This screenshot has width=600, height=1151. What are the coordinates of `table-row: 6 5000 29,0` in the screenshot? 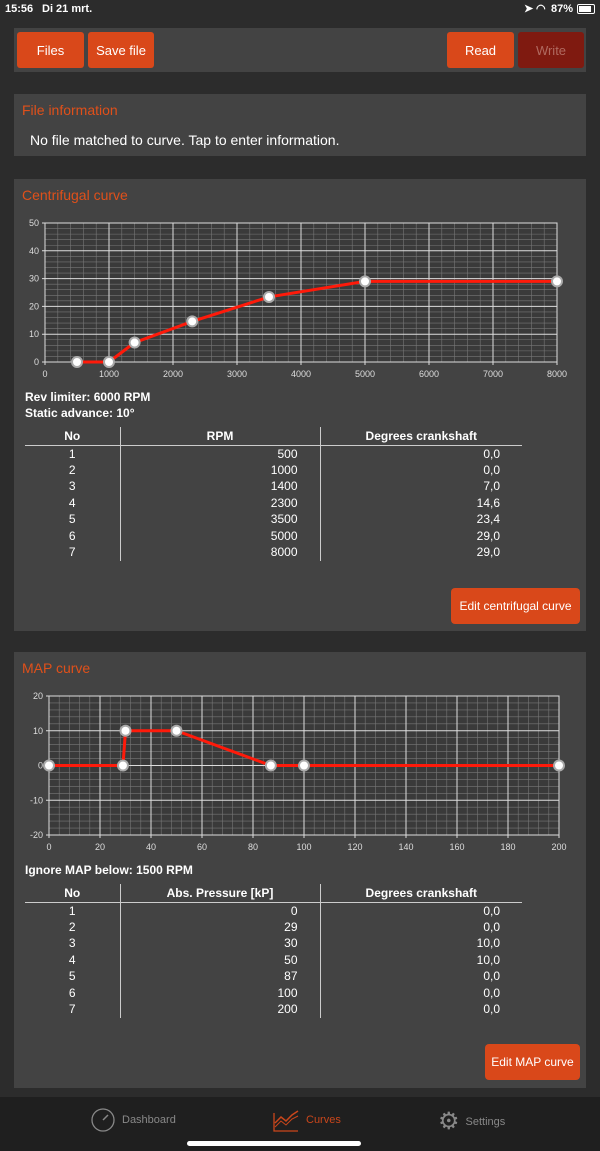 It's located at (273, 535).